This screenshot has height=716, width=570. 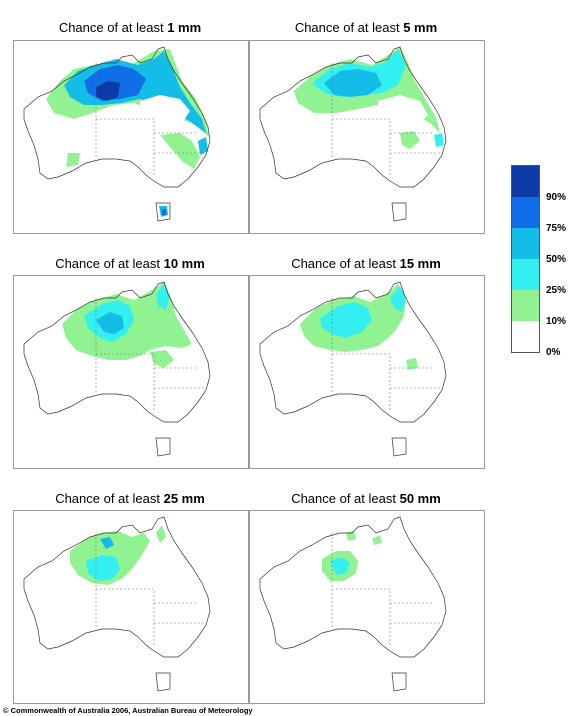 I want to click on panel-title-5mm: Chance of at least 5 mm, so click(x=366, y=27).